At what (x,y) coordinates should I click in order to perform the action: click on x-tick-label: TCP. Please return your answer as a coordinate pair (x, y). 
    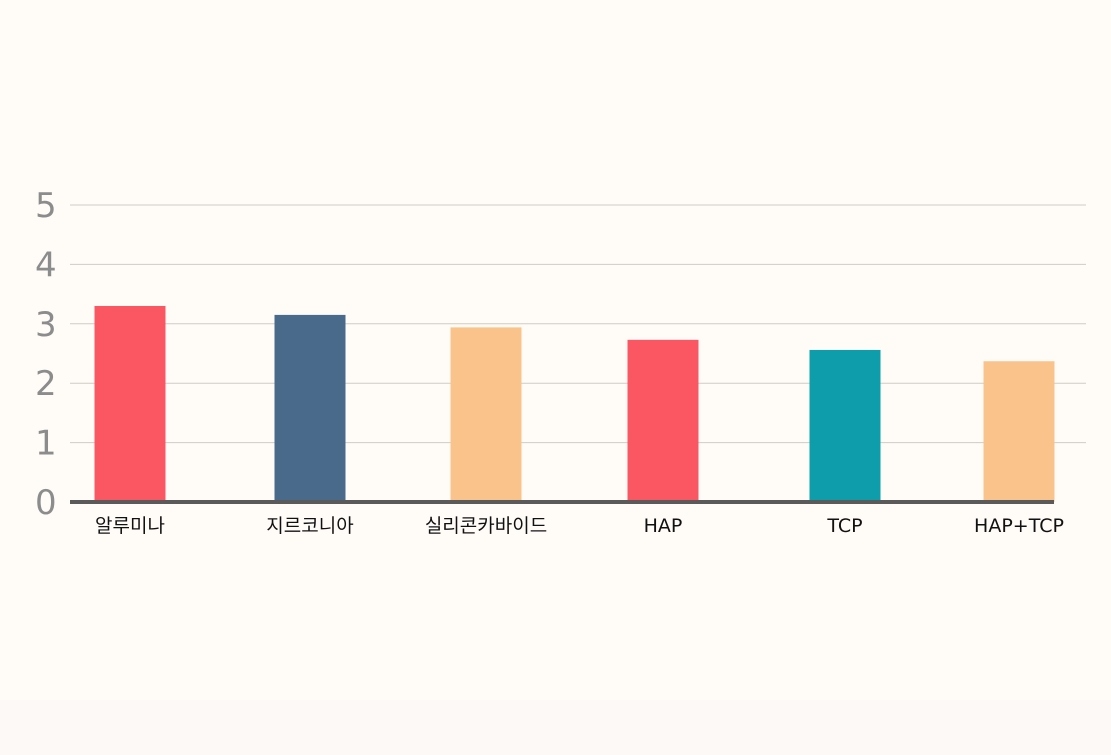
    Looking at the image, I should click on (844, 526).